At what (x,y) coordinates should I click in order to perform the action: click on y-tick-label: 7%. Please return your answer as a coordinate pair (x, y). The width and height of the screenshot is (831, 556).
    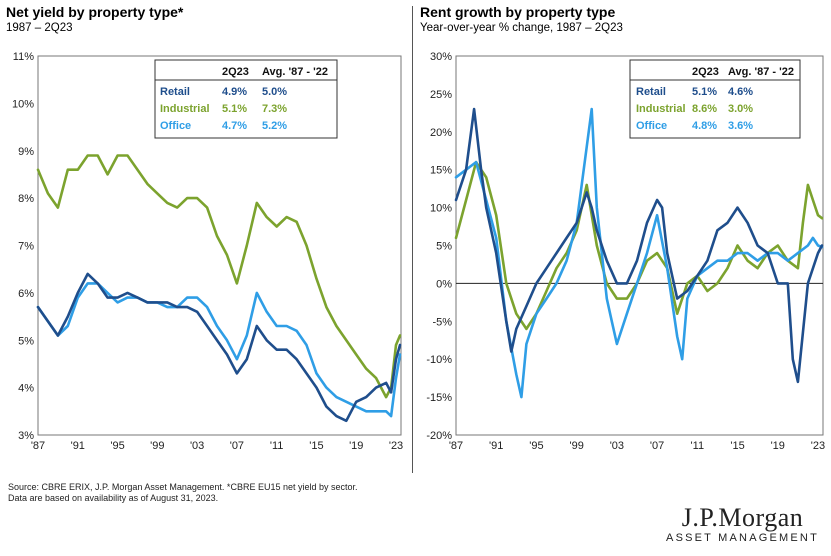
    Looking at the image, I should click on (26, 247).